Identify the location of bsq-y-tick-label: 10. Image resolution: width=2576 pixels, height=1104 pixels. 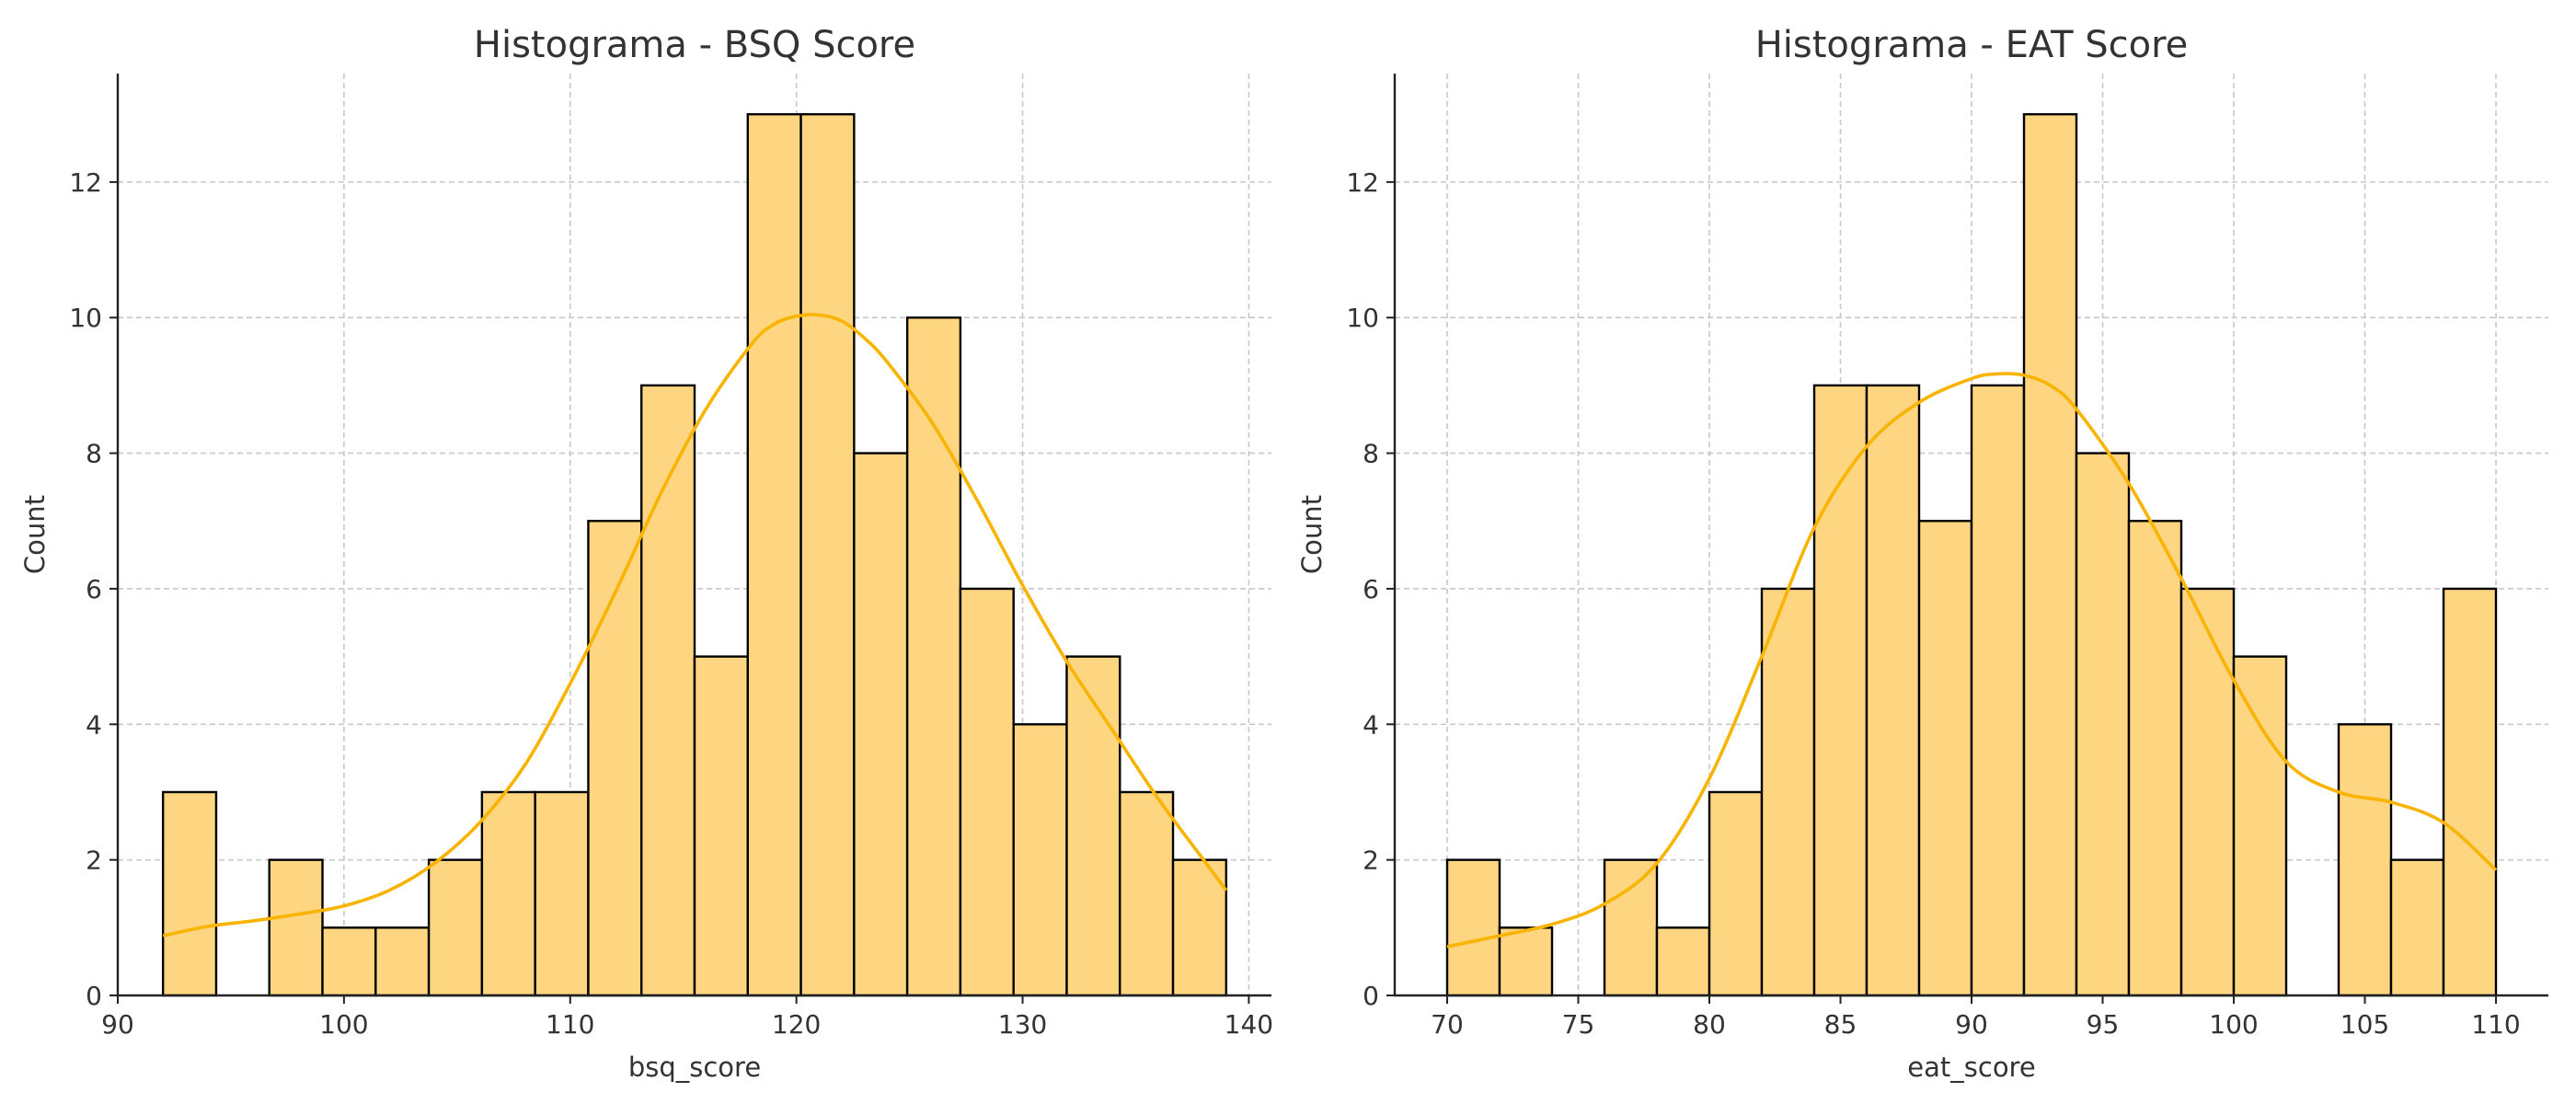
(85, 318).